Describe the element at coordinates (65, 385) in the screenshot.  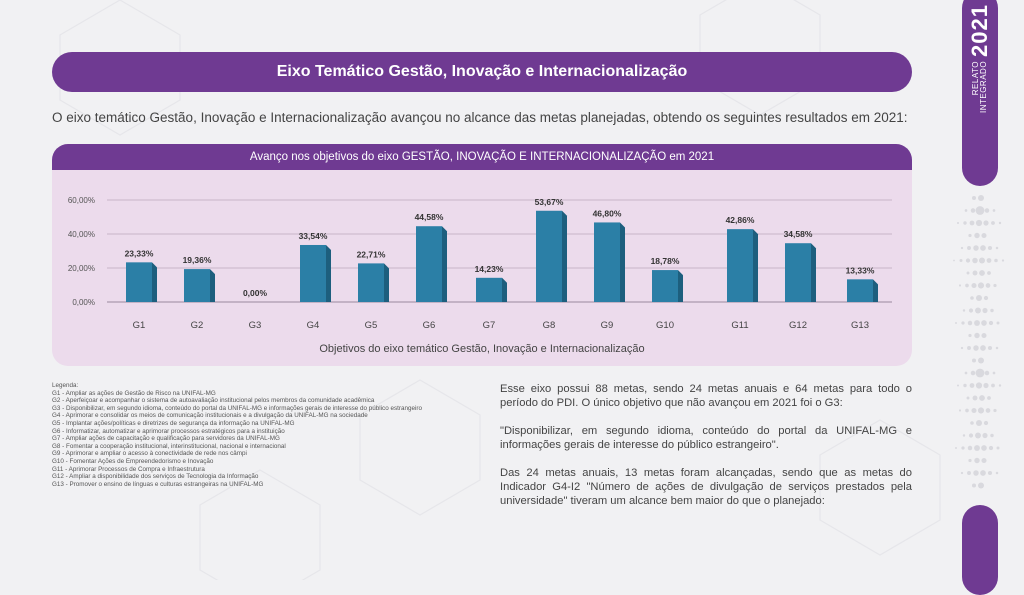
I see `legend-title: Legenda:` at that location.